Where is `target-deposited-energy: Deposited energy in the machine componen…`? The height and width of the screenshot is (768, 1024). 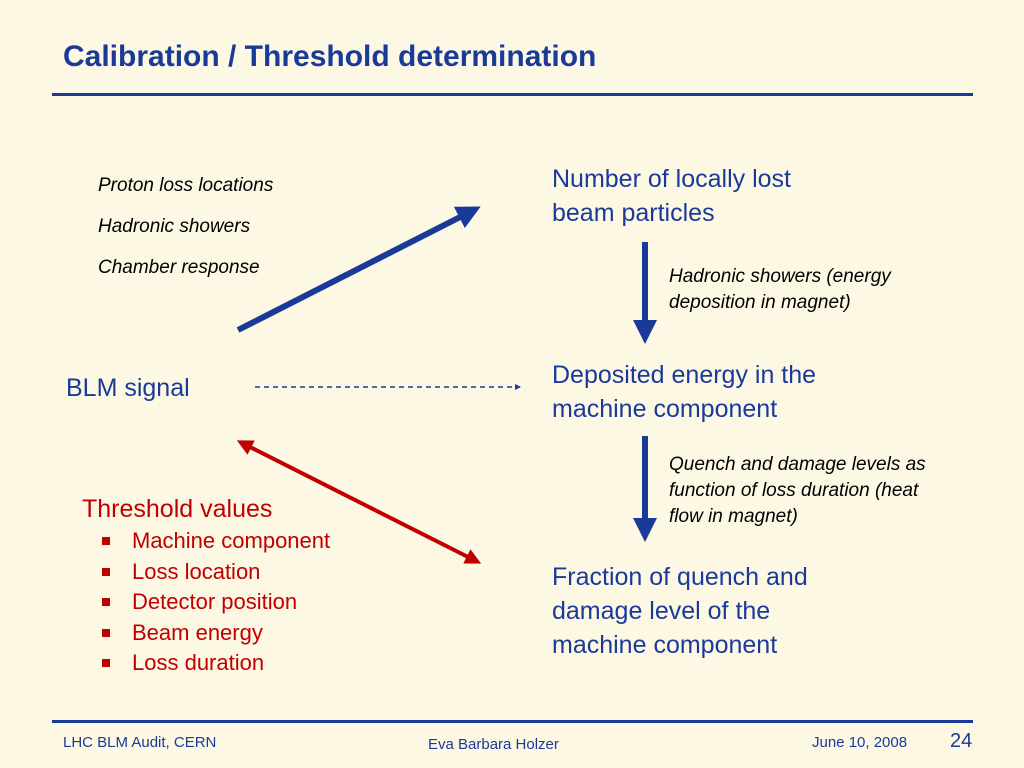
target-deposited-energy: Deposited energy in the machine componen… is located at coordinates (722, 392).